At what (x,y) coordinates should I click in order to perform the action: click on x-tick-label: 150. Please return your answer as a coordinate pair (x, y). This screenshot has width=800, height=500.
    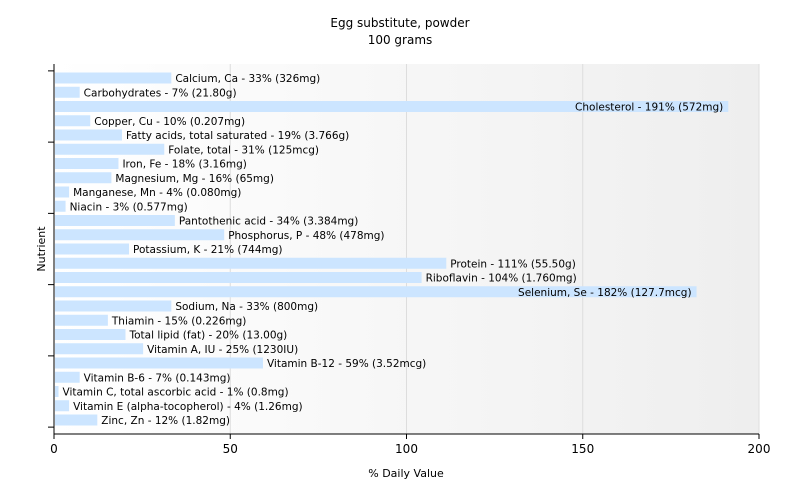
    Looking at the image, I should click on (582, 449).